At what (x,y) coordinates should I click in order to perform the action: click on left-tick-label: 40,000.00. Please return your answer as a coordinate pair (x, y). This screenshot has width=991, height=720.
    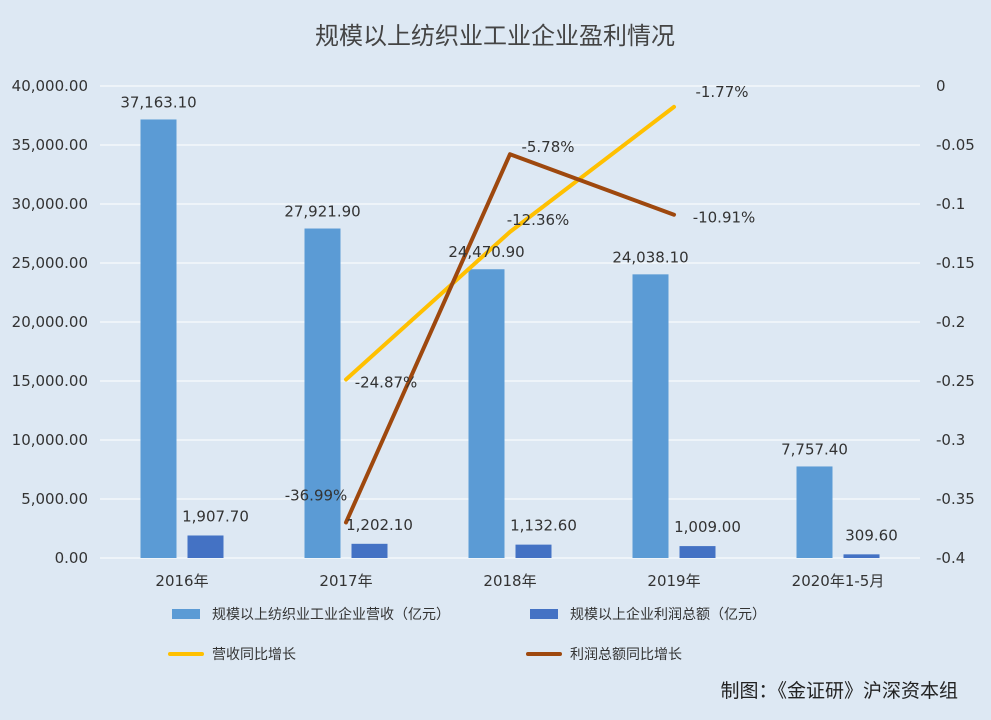
    Looking at the image, I should click on (50, 86).